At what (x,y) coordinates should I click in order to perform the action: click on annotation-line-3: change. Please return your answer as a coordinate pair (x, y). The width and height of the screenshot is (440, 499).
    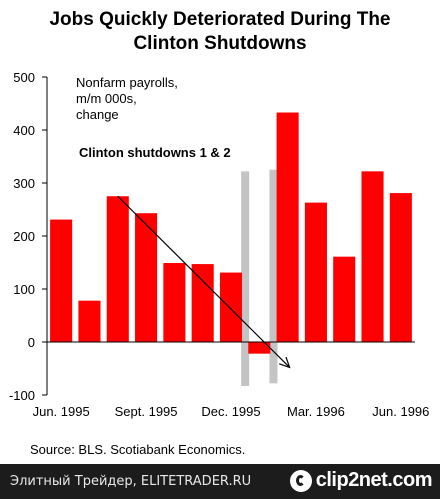
    Looking at the image, I should click on (97, 114).